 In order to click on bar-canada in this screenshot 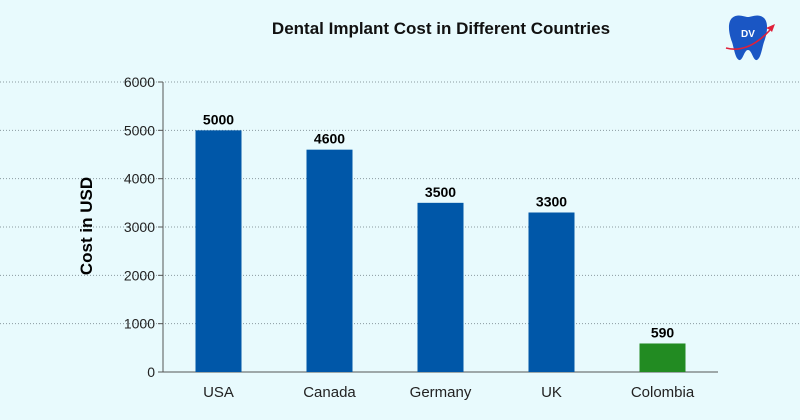, I will do `click(329, 260)`.